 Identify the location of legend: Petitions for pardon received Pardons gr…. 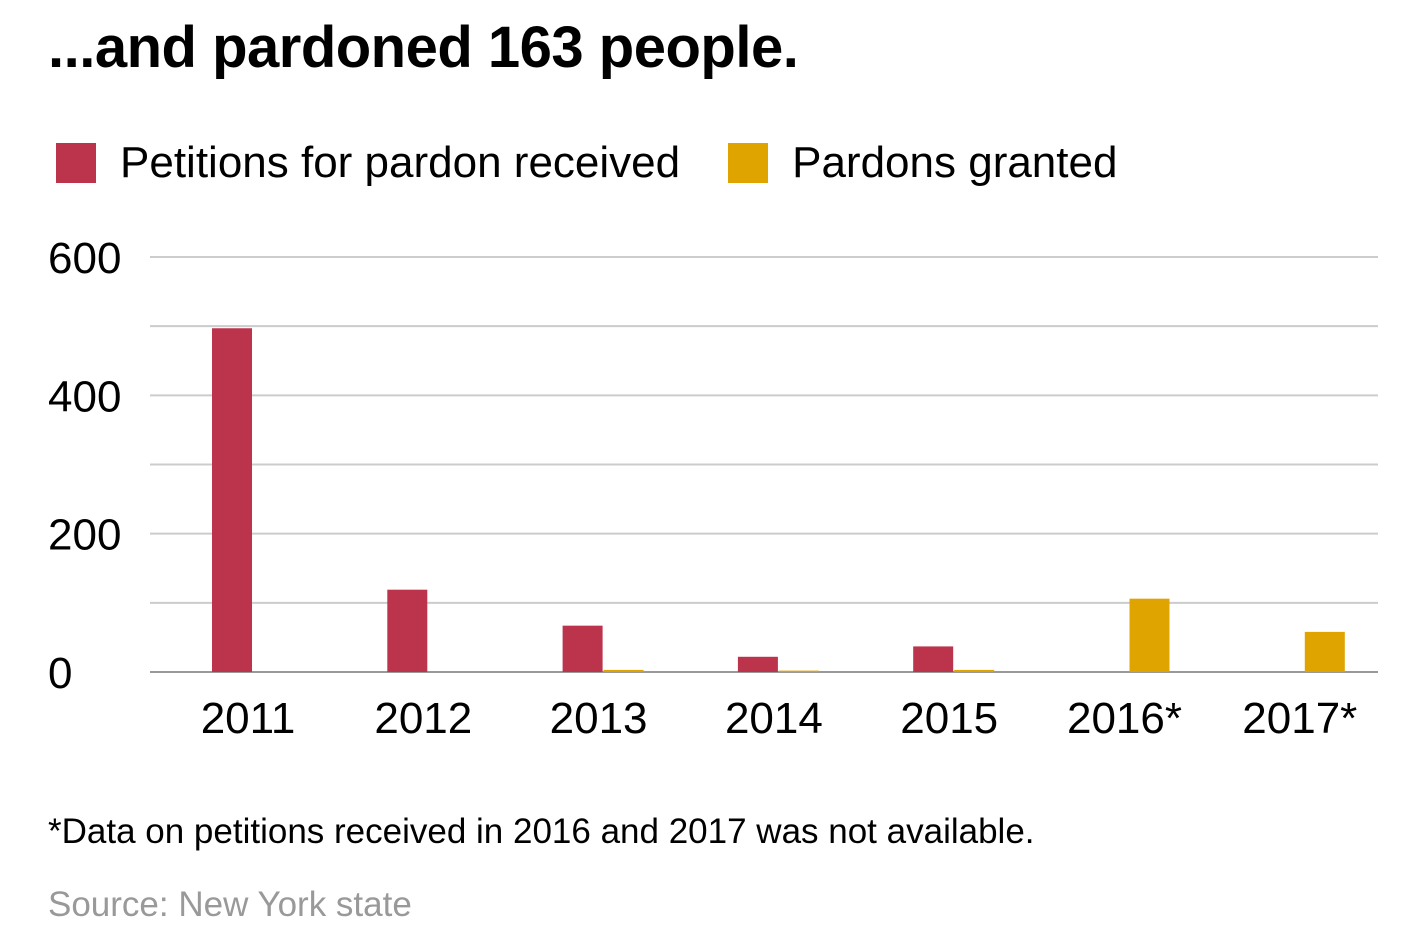
(610, 163).